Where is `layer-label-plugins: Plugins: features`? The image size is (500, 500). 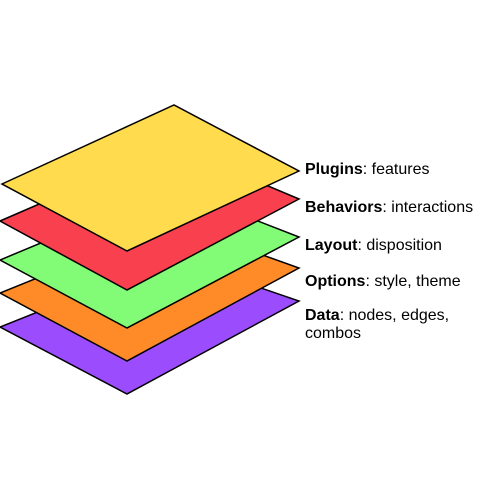
layer-label-plugins: Plugins: features is located at coordinates (367, 170).